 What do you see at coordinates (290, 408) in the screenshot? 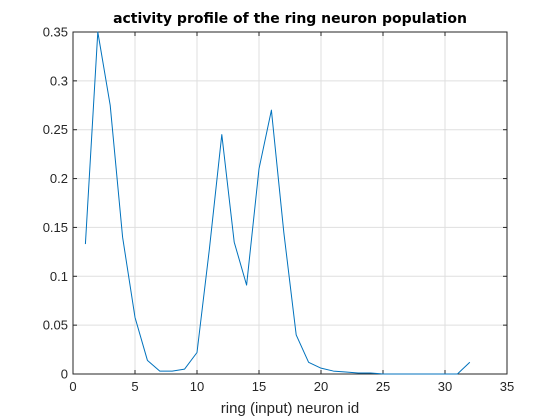
I see `x-axis-label: ring (input) neuron id` at bounding box center [290, 408].